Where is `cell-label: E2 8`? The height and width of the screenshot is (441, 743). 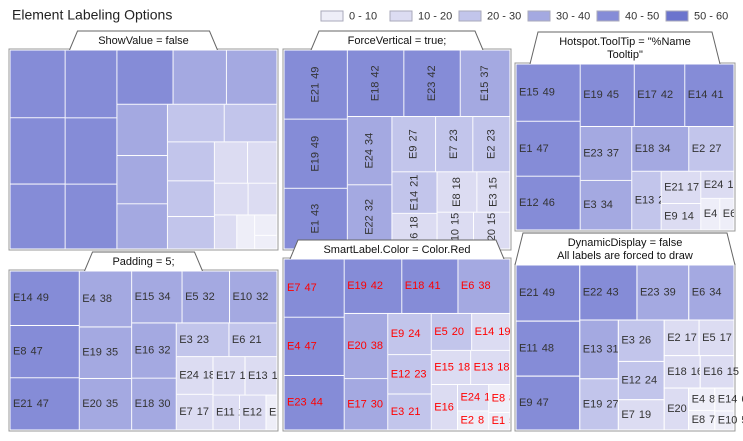
cell-label: E2 8 is located at coordinates (473, 420).